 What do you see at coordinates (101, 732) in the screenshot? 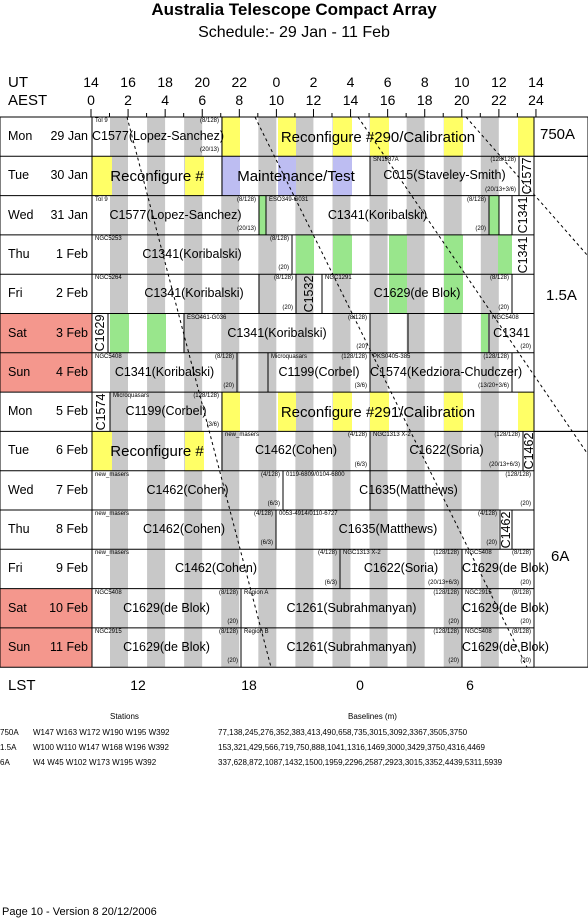
I see `array-stations: W147 W163 W172 W190 W195 W392` at bounding box center [101, 732].